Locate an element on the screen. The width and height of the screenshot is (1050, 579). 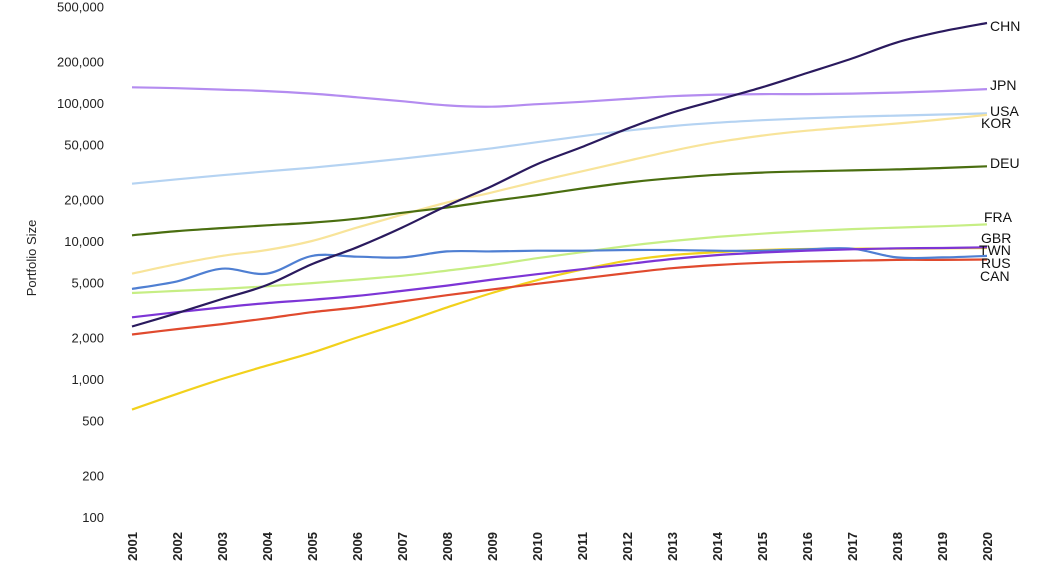
y-tick-label: 10,000 is located at coordinates (84, 241).